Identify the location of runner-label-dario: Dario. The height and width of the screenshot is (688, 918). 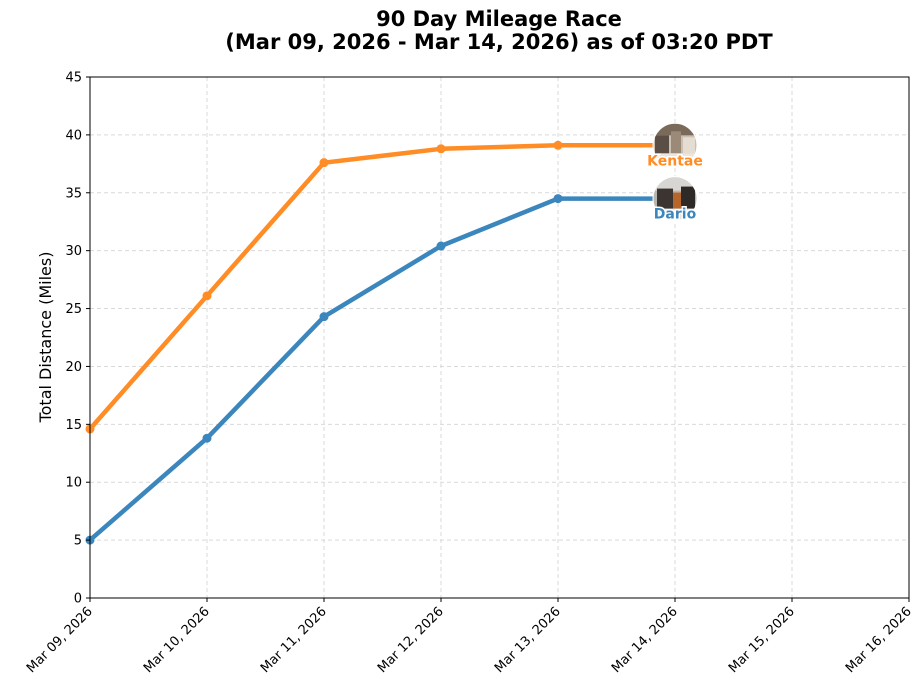
(675, 215).